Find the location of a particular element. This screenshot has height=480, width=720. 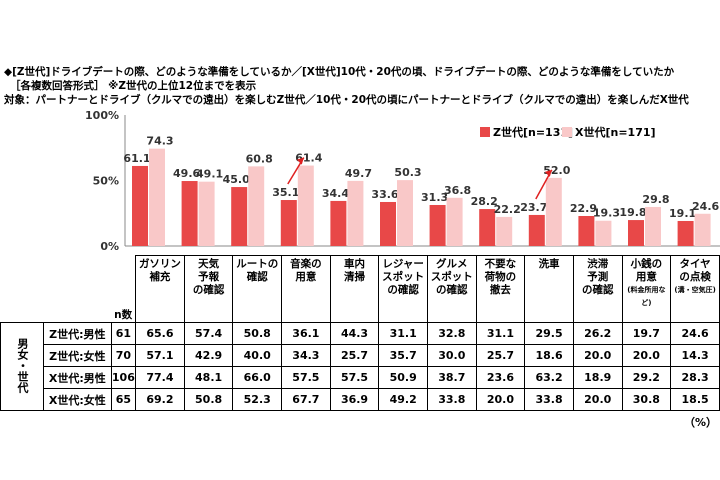

group-label: 男女・世代 is located at coordinates (22, 365).